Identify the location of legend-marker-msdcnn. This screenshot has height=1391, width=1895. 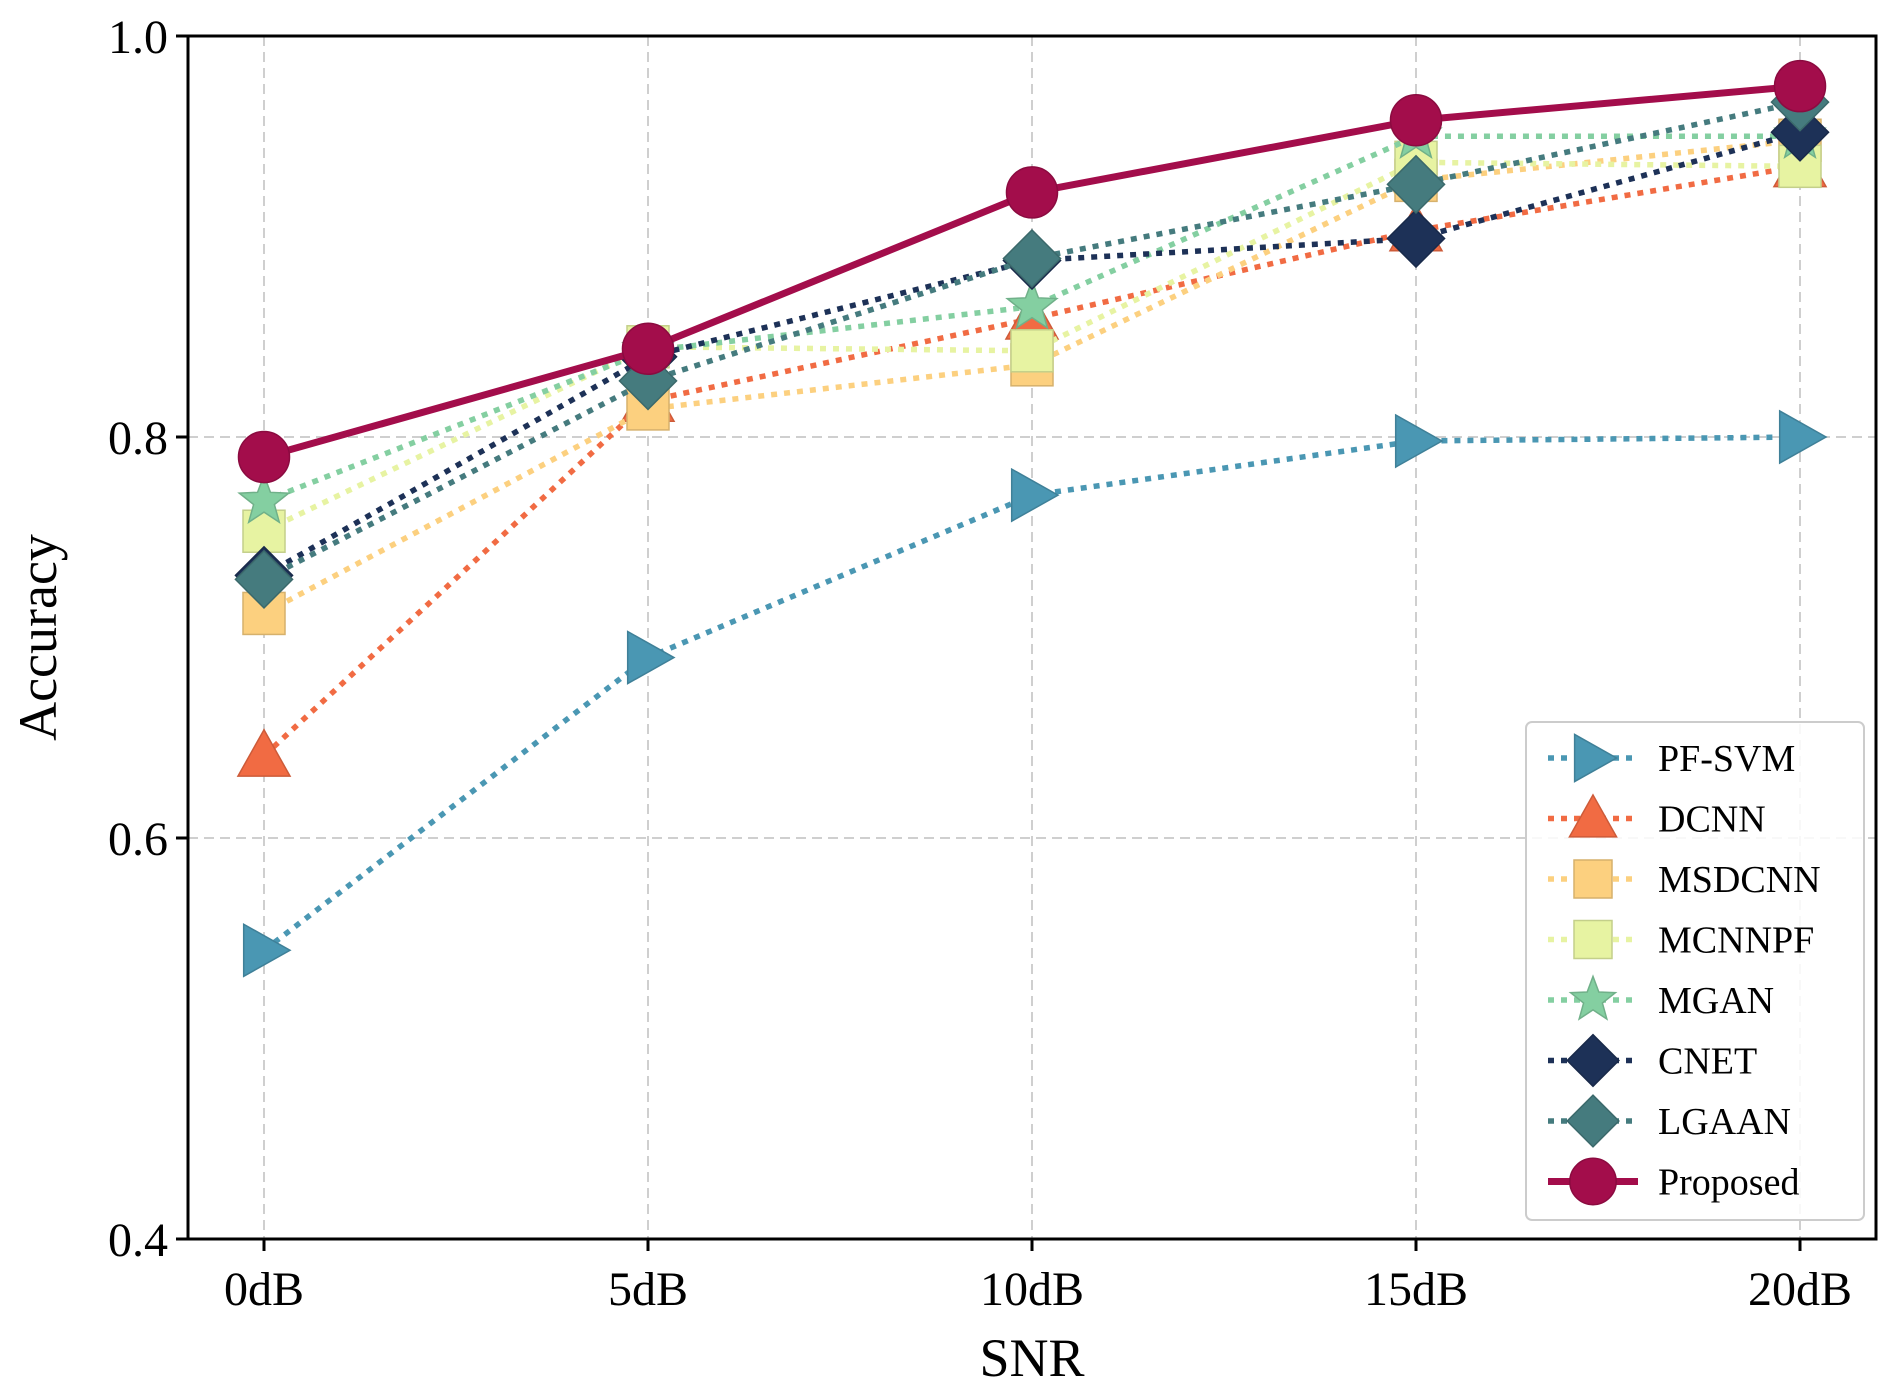
(1593, 879).